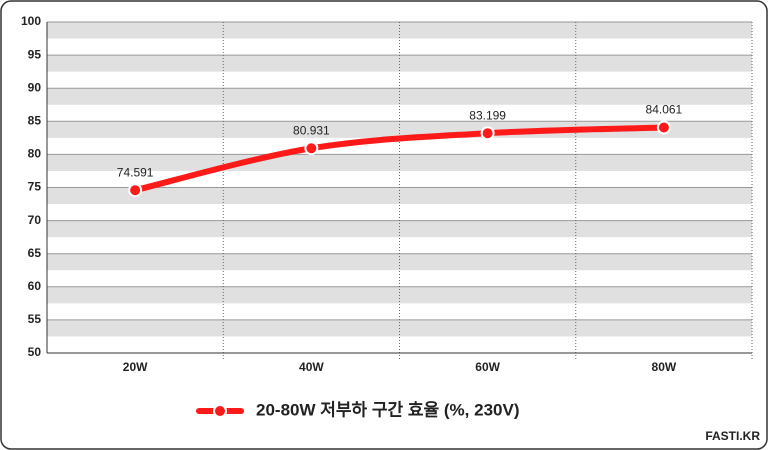  Describe the element at coordinates (35, 286) in the screenshot. I see `y-tick-label: 60` at that location.